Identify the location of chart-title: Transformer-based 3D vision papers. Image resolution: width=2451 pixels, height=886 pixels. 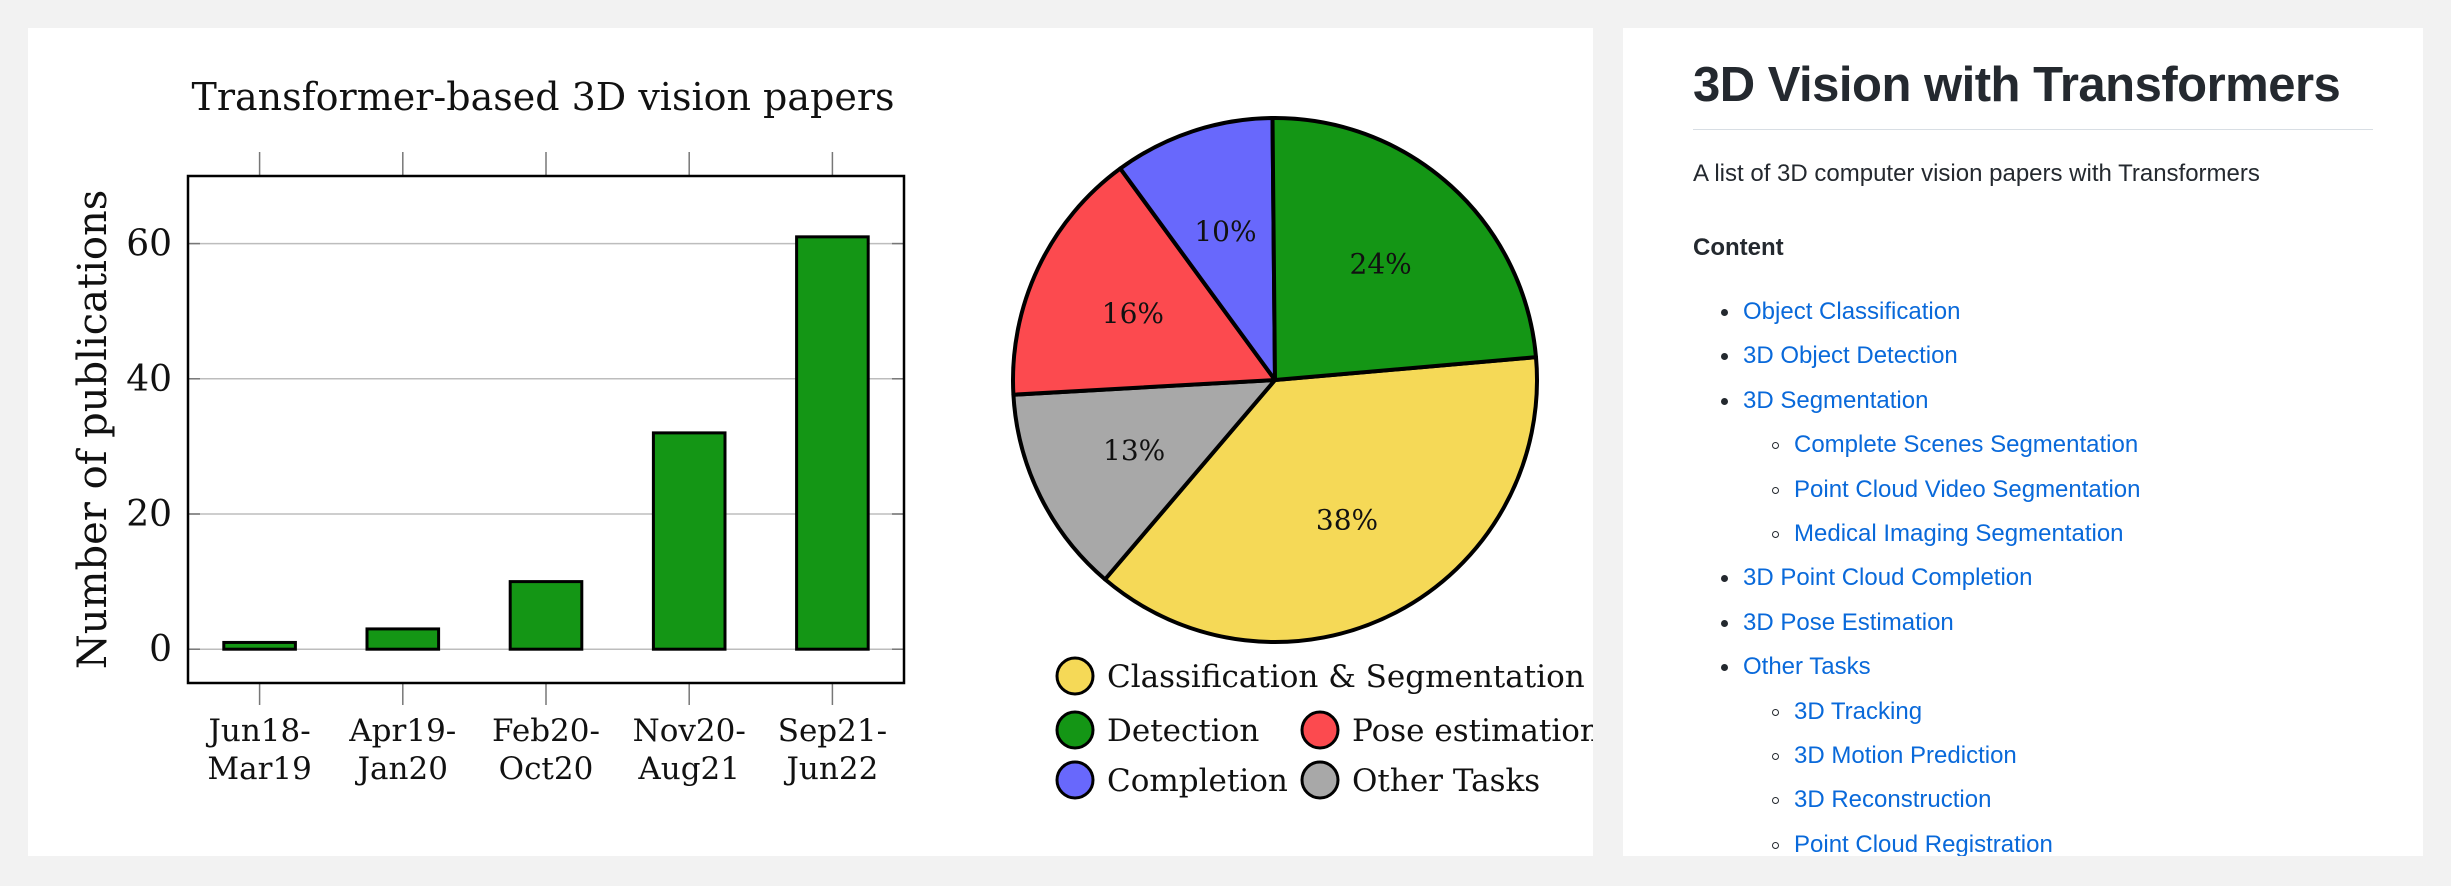
(542, 97).